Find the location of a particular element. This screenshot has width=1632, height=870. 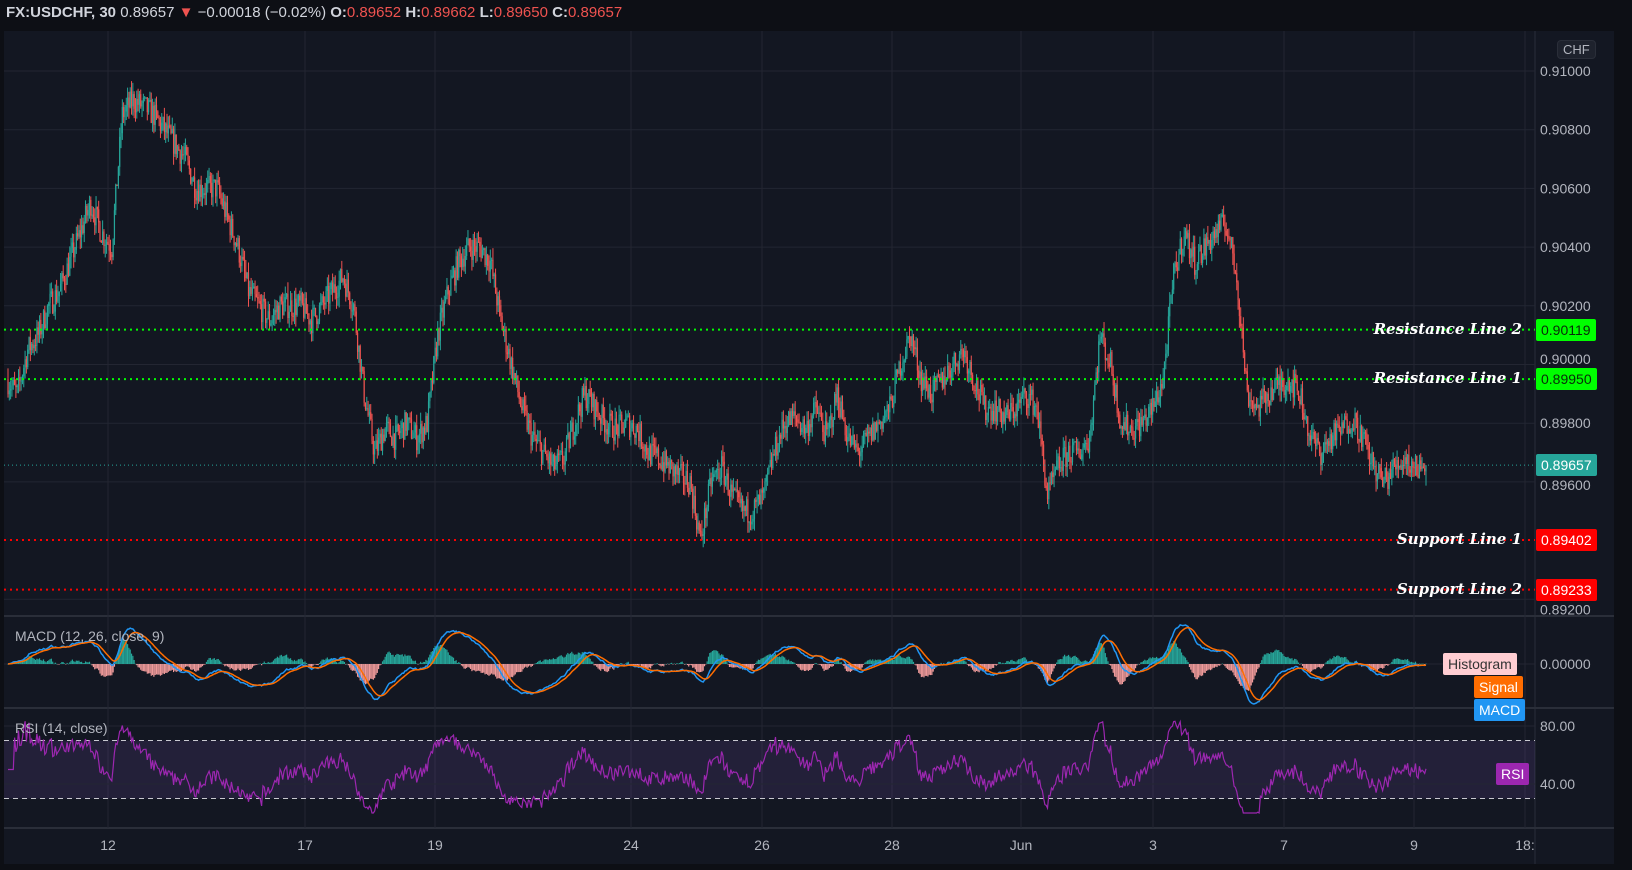

rsi-line is located at coordinates (717, 767).